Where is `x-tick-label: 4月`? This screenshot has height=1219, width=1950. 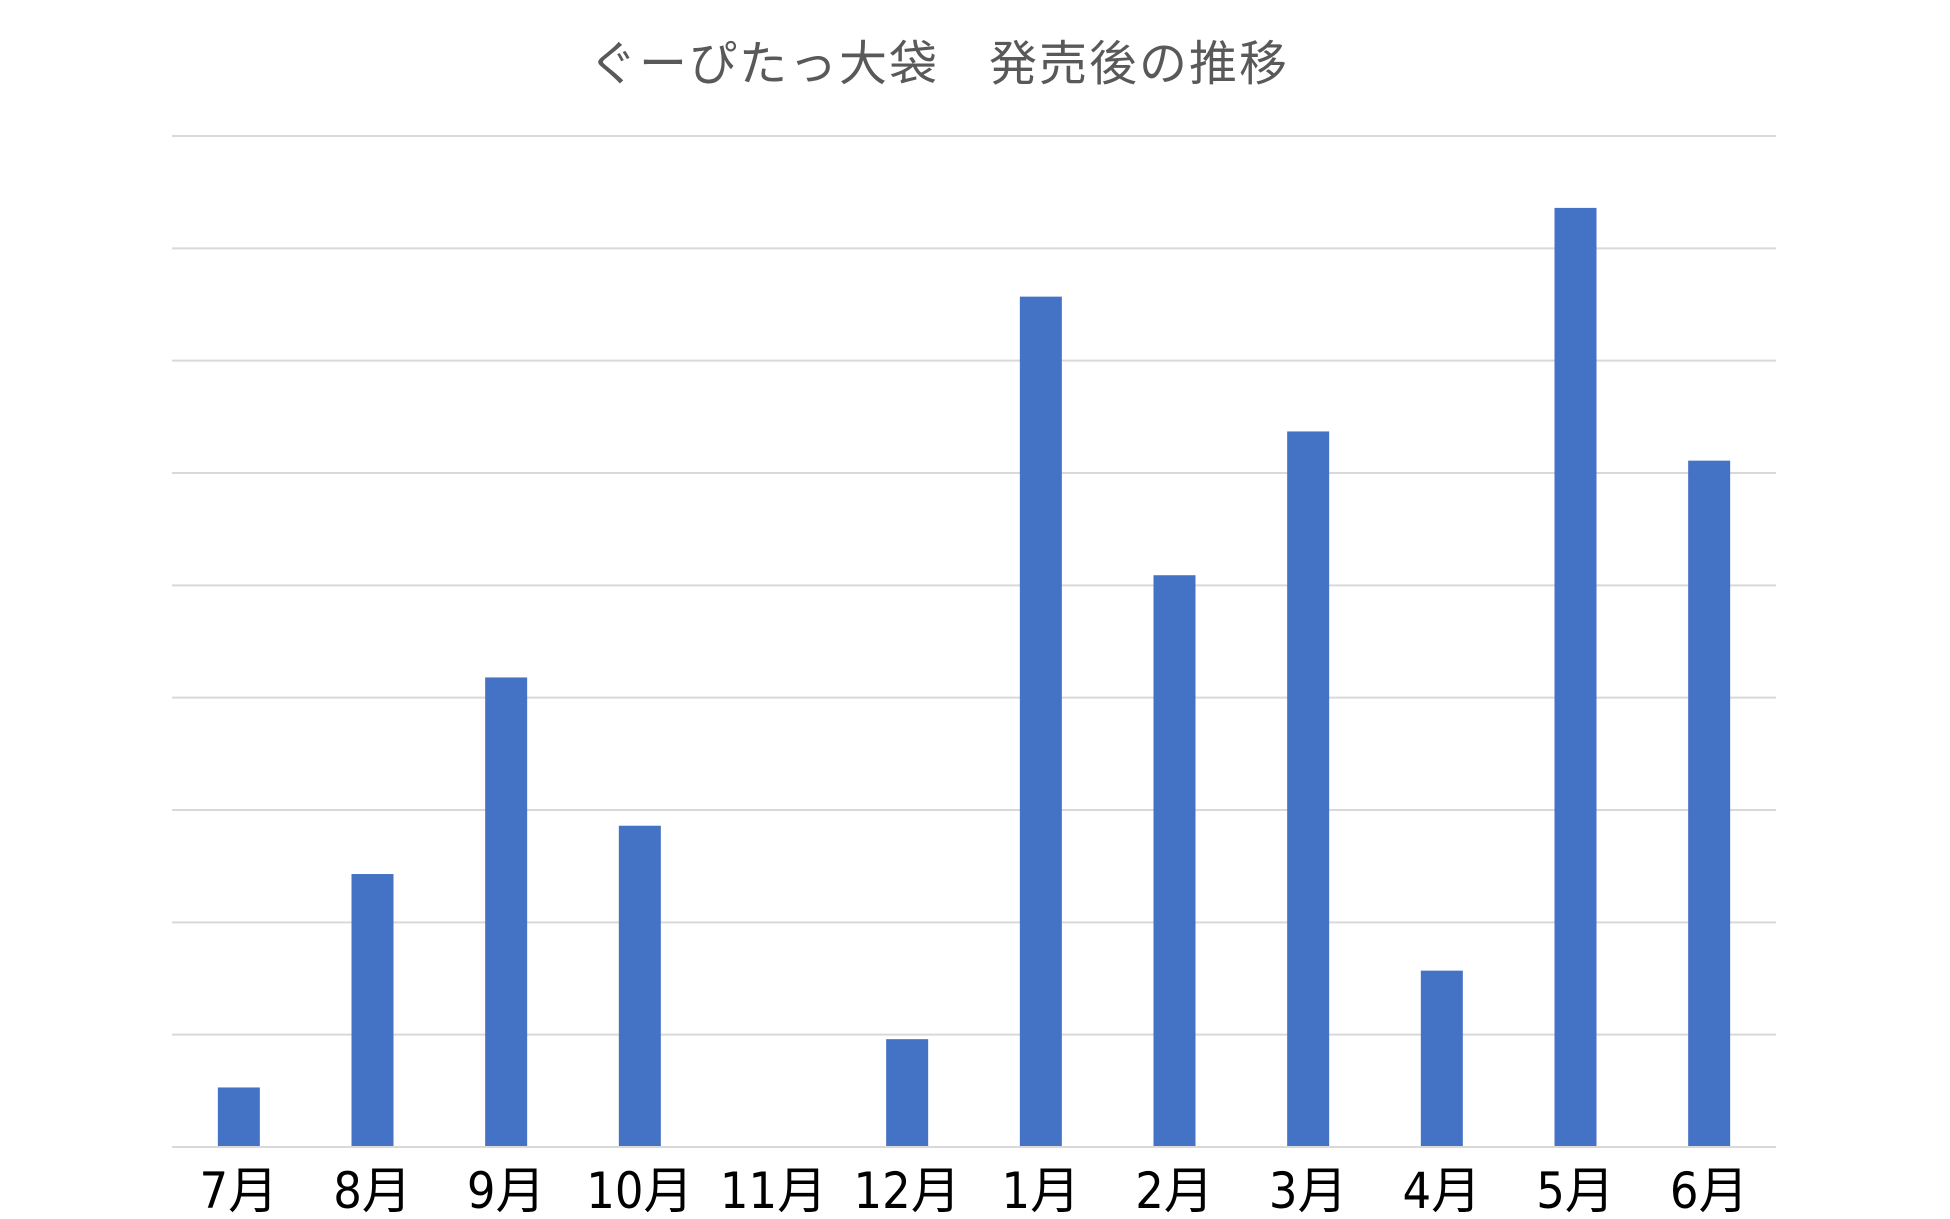 x-tick-label: 4月 is located at coordinates (1442, 1190).